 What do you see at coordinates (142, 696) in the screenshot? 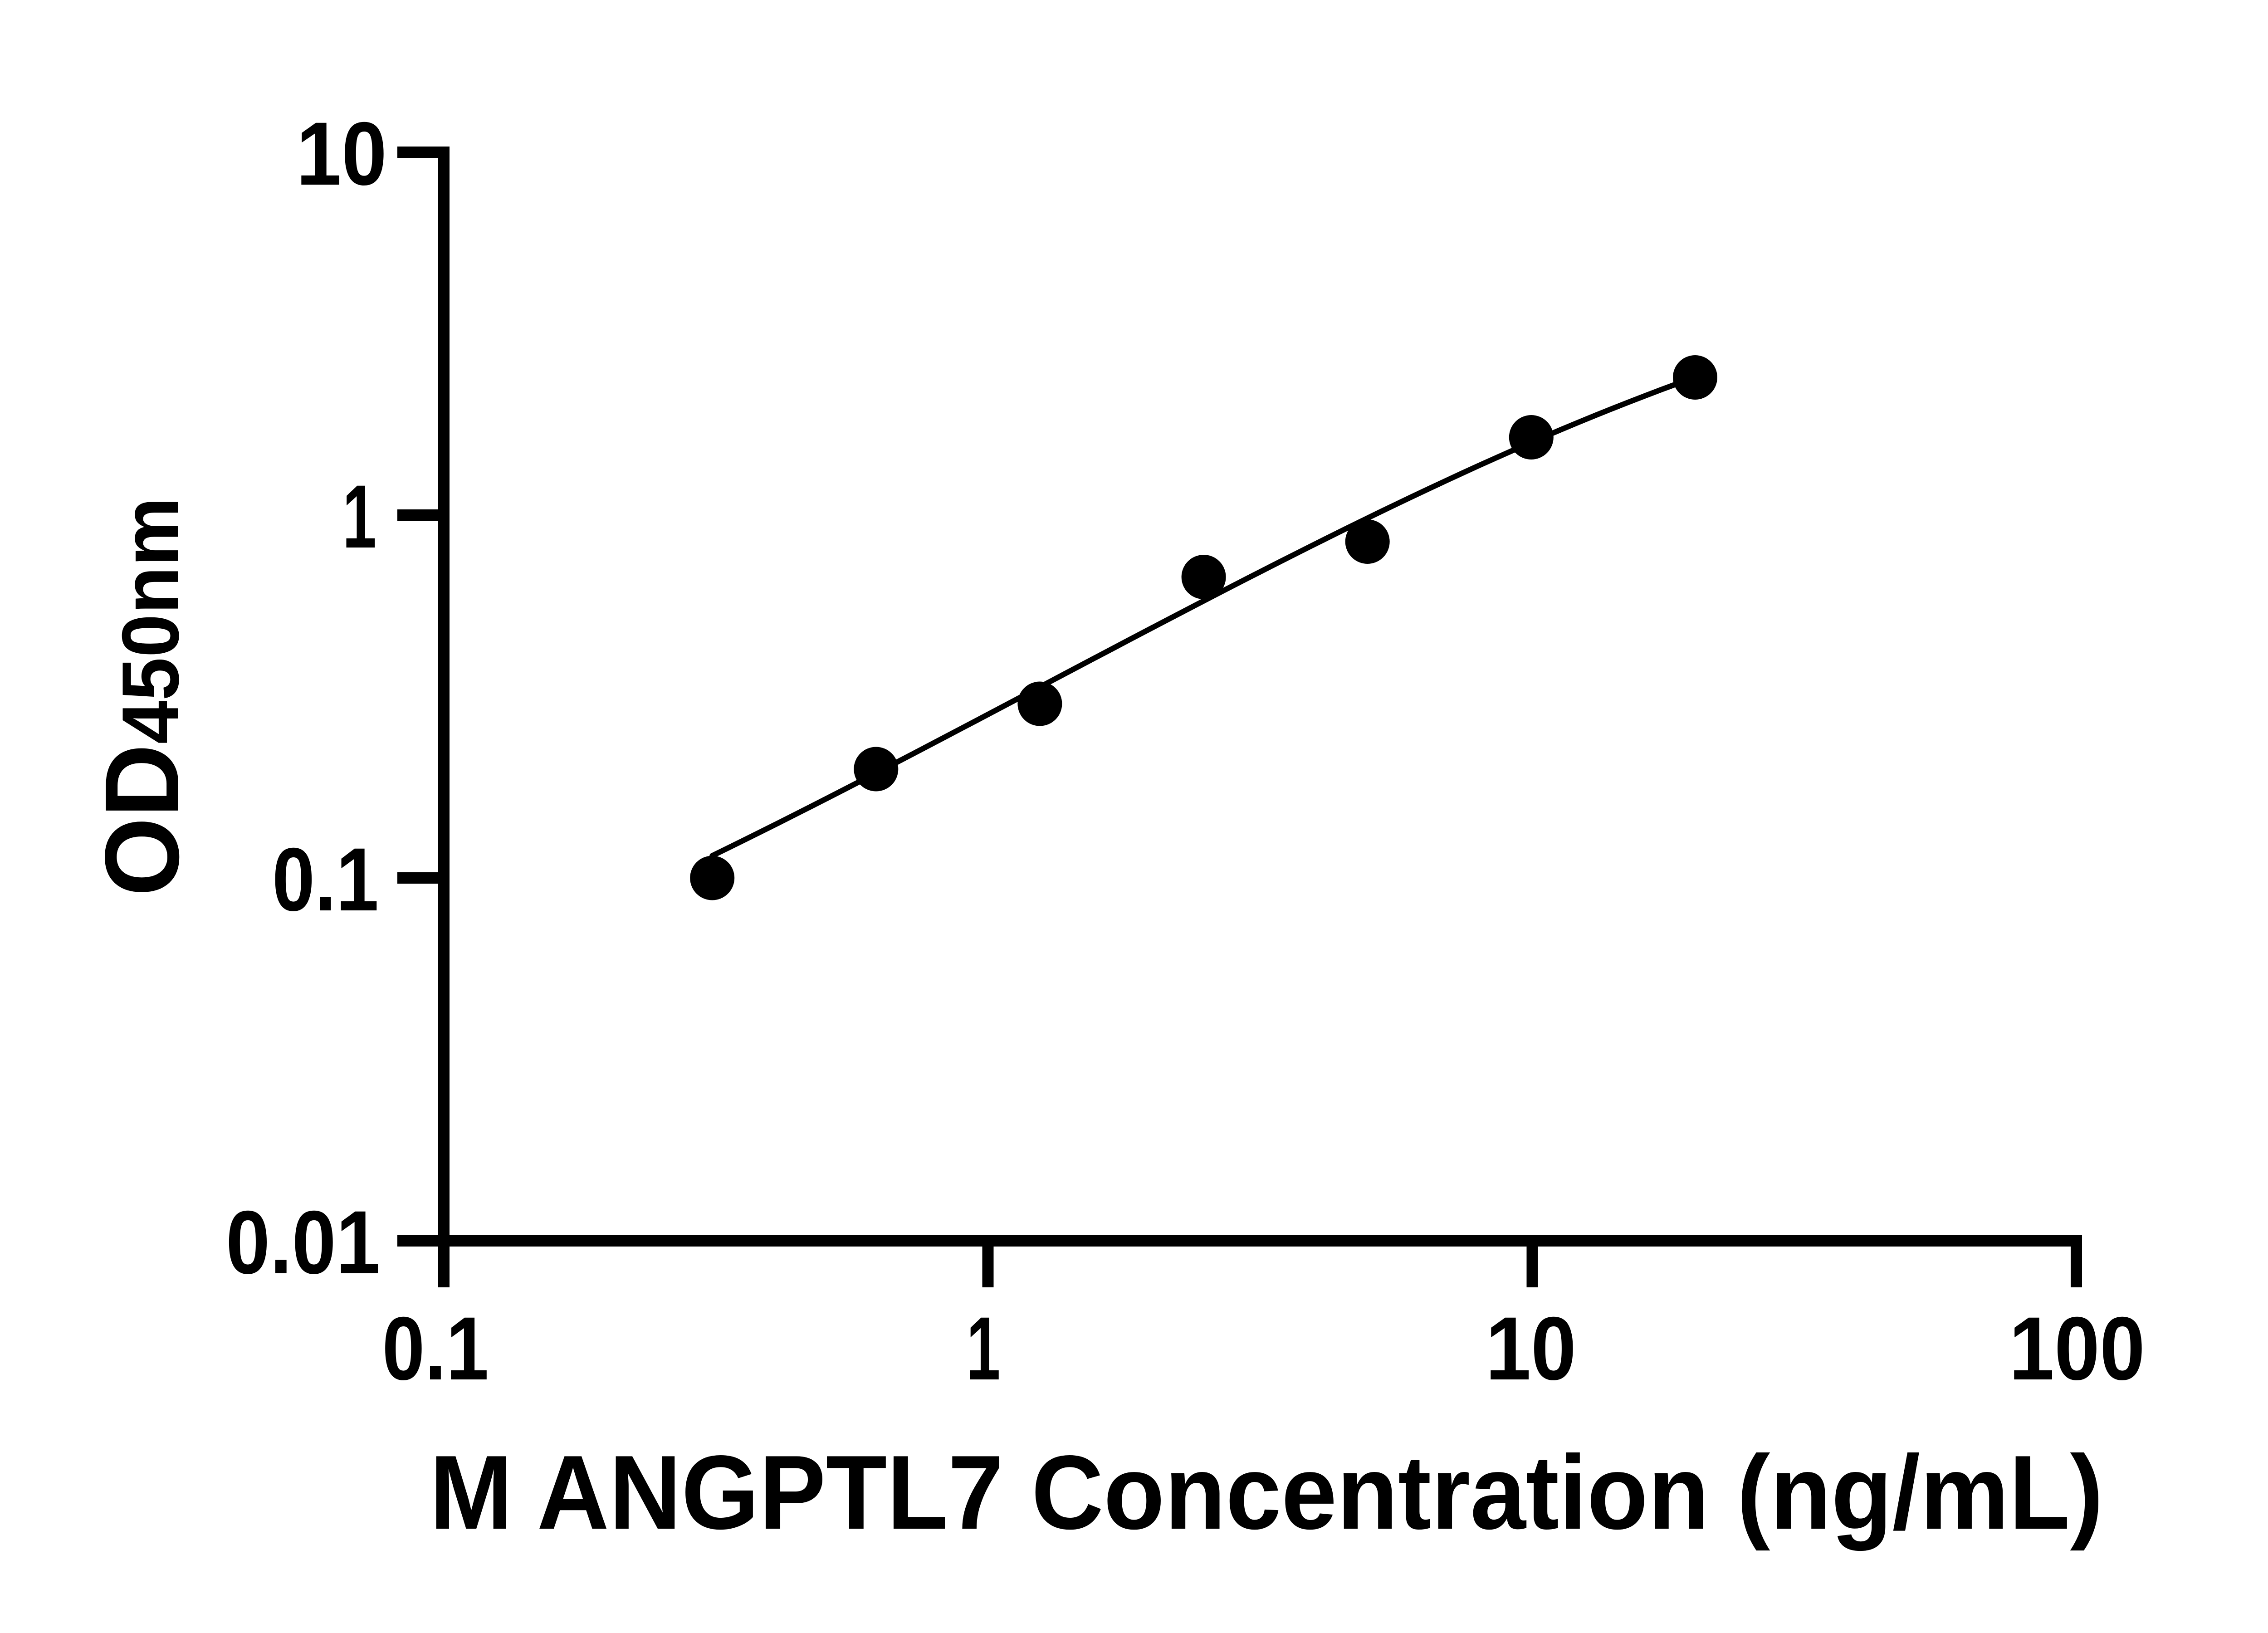
I see `svg-text: OD450nm` at bounding box center [142, 696].